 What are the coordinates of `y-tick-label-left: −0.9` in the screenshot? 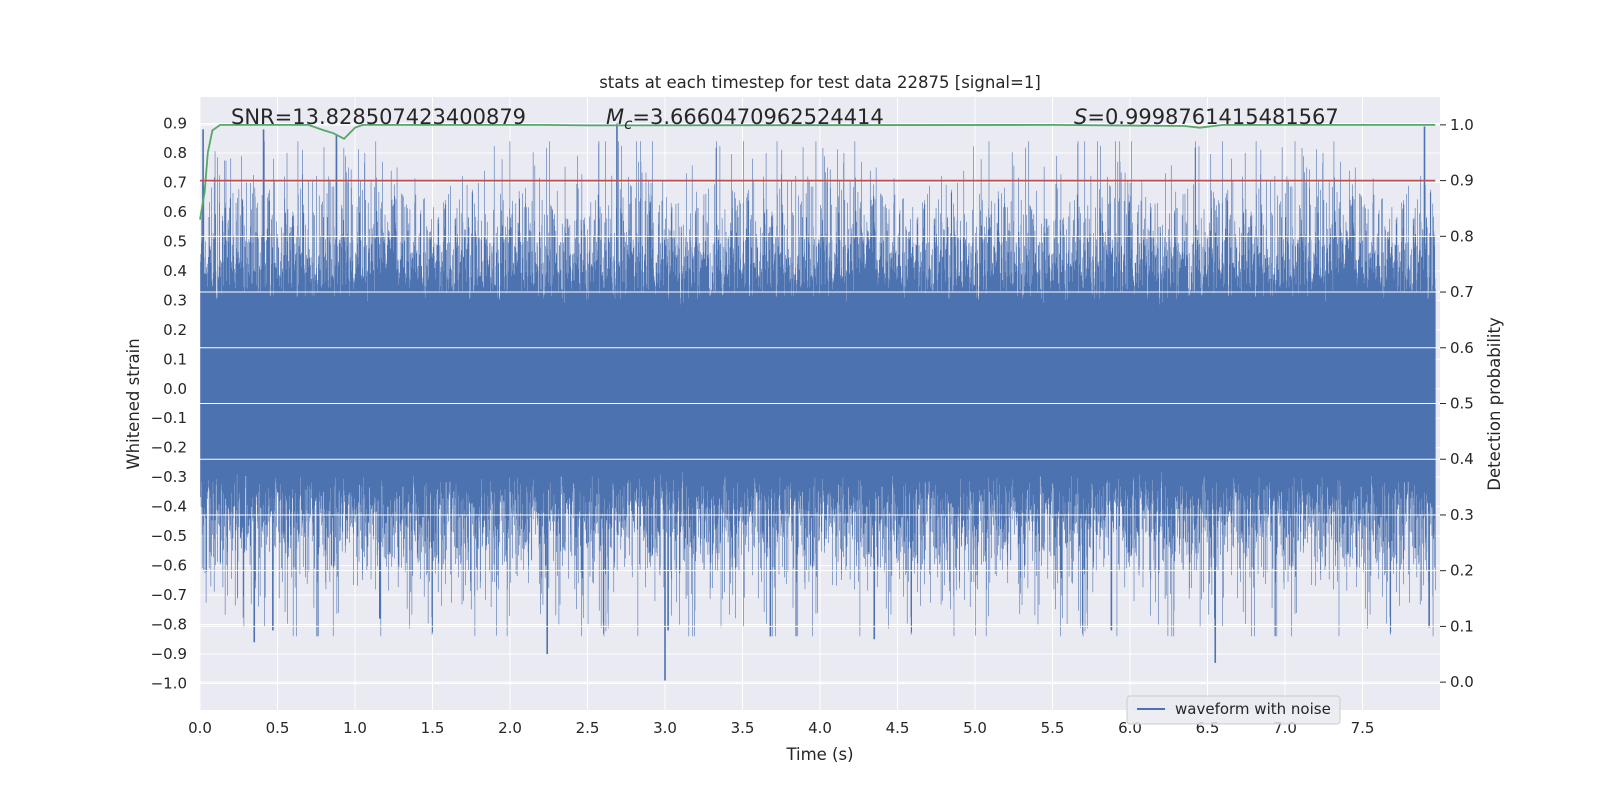 It's located at (169, 654).